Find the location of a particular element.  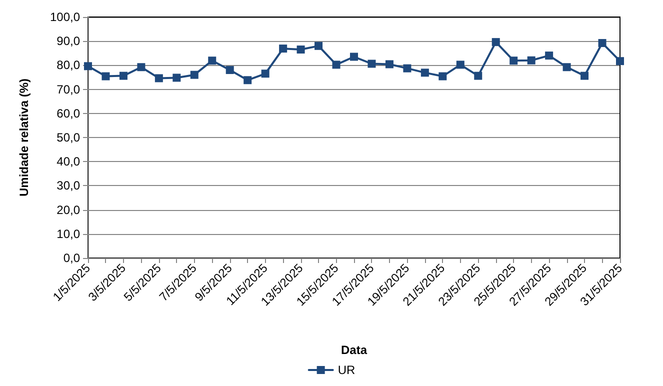

y-tick-label: 0,0 is located at coordinates (71, 258).